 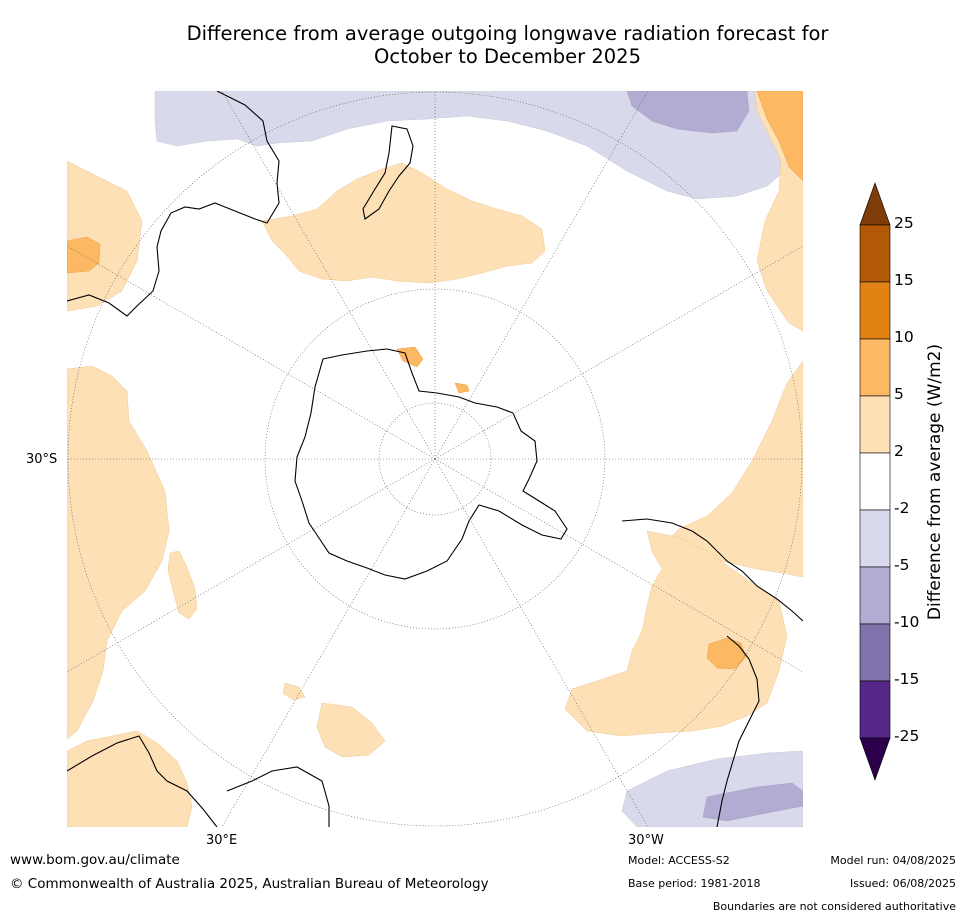 What do you see at coordinates (752, 802) in the screenshot?
I see `anomaly-bottom-mid-purple` at bounding box center [752, 802].